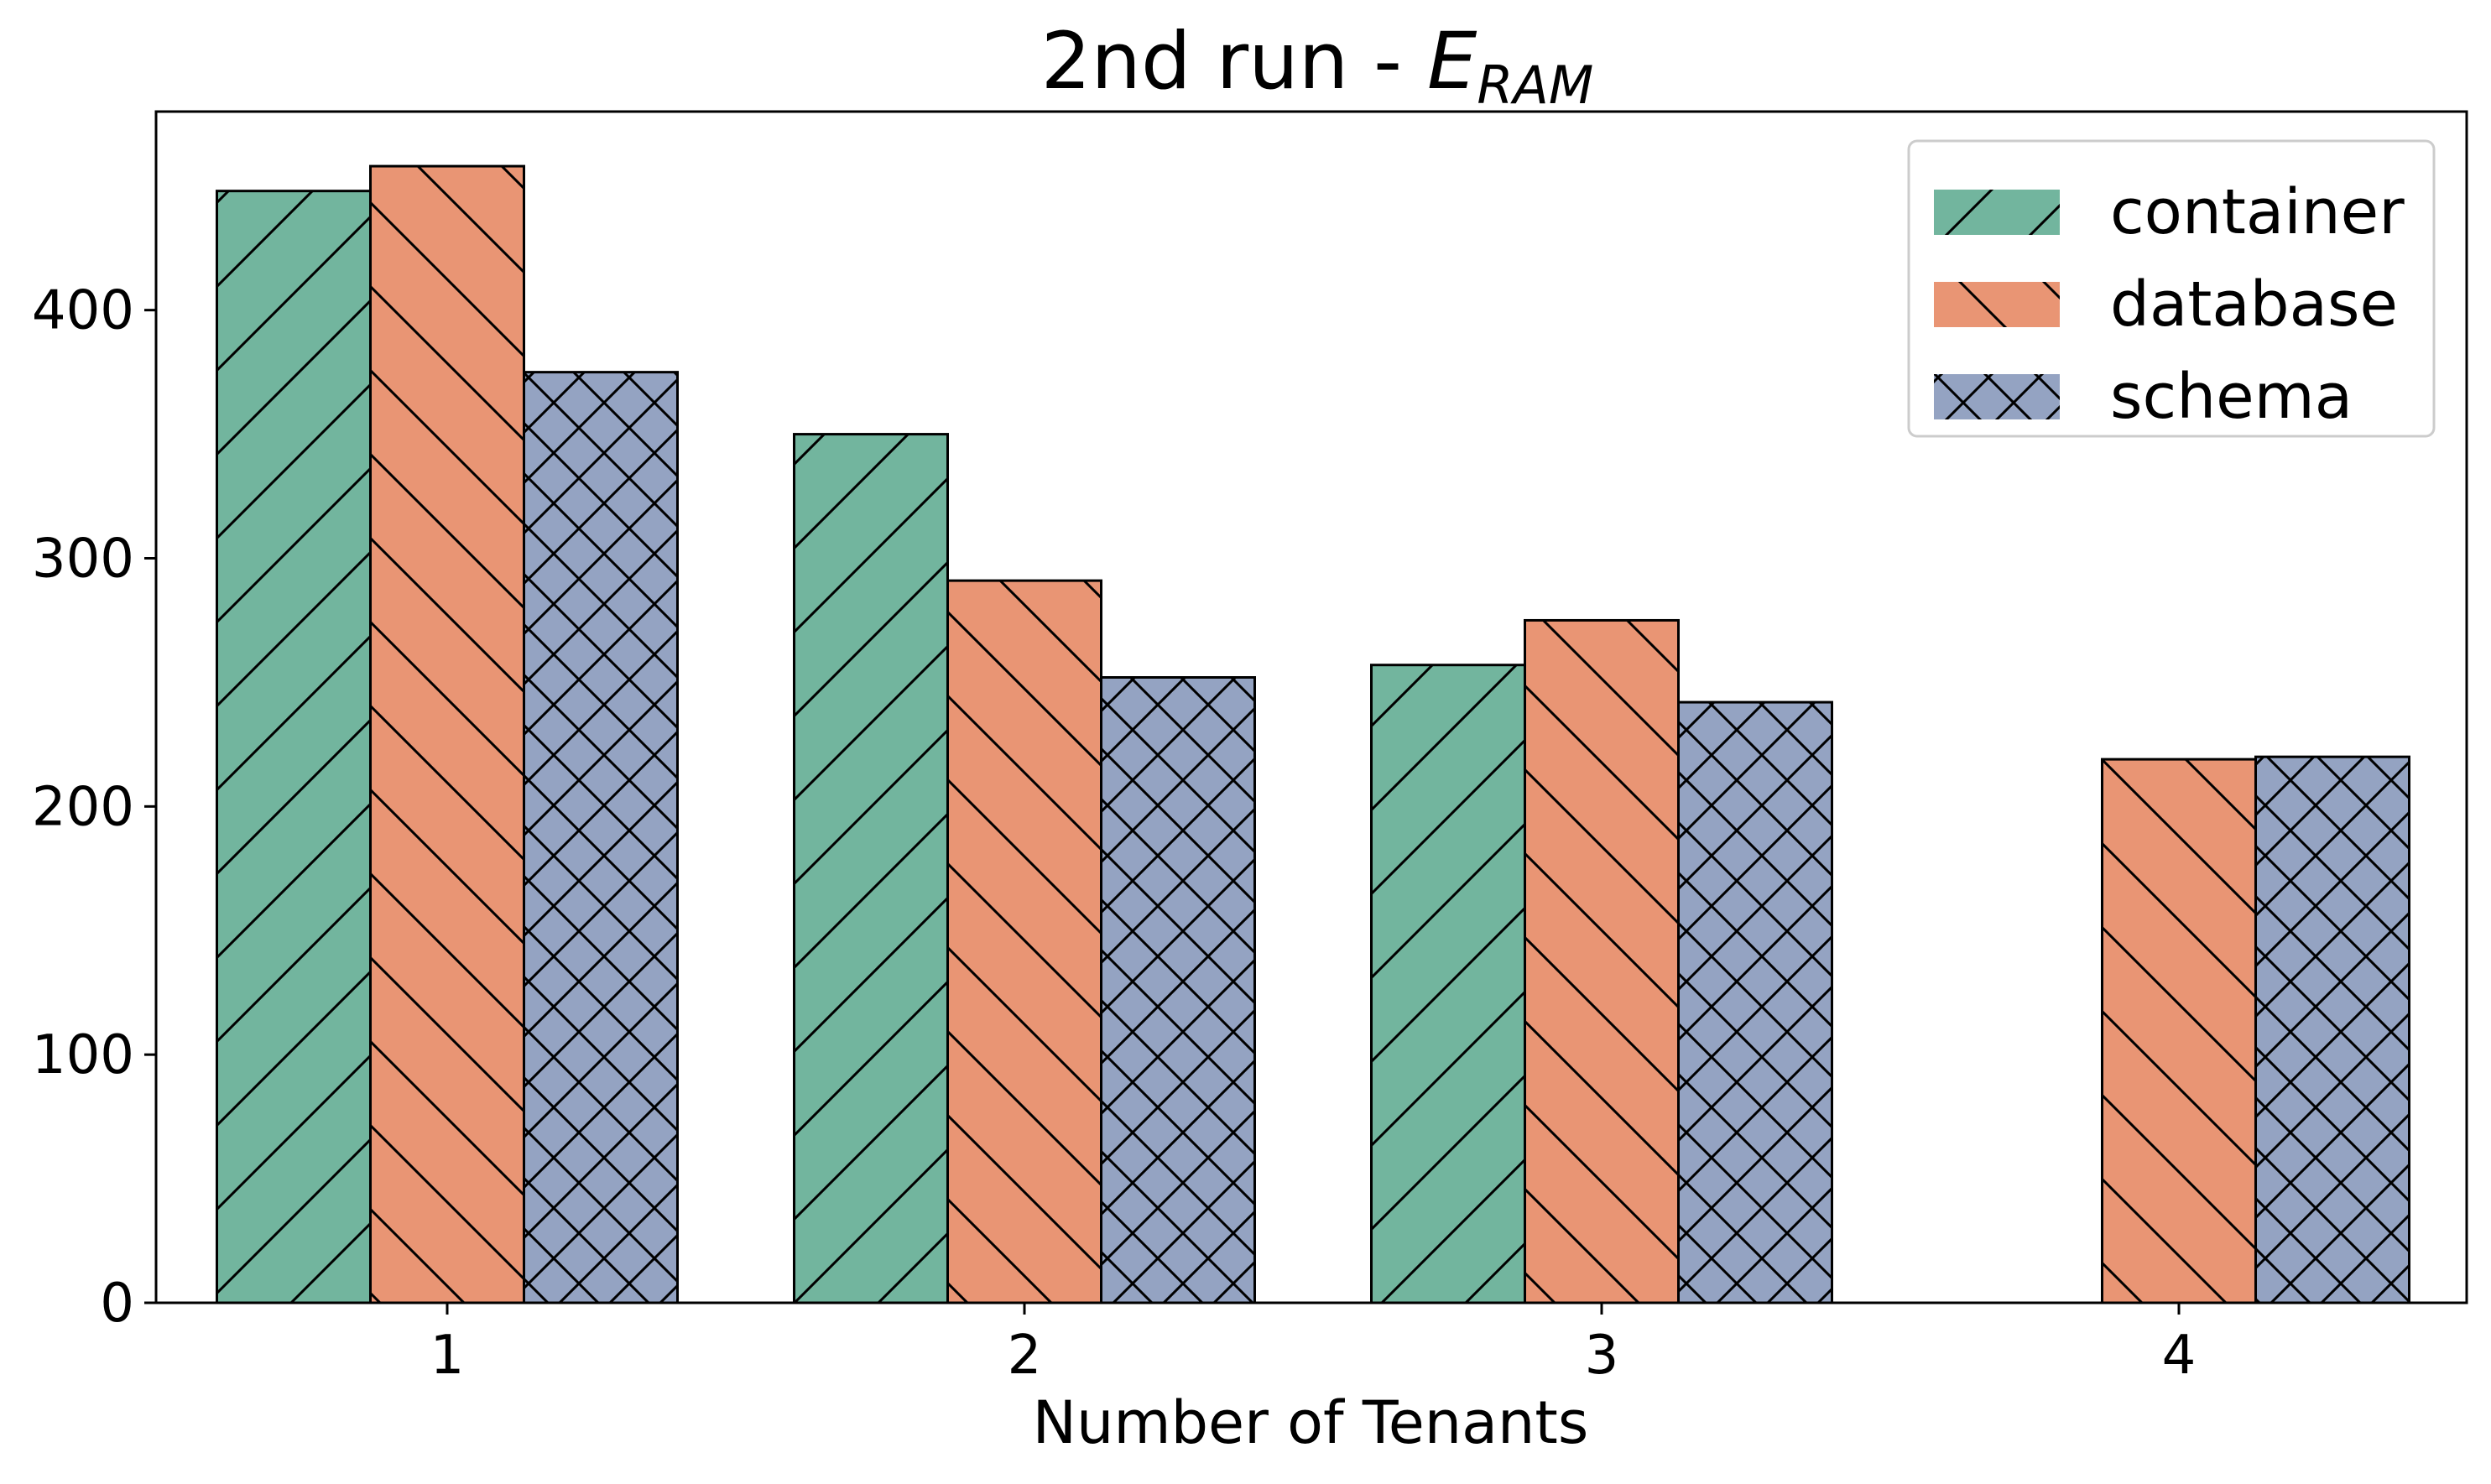  I want to click on x-tick-label: 4, so click(2179, 1356).